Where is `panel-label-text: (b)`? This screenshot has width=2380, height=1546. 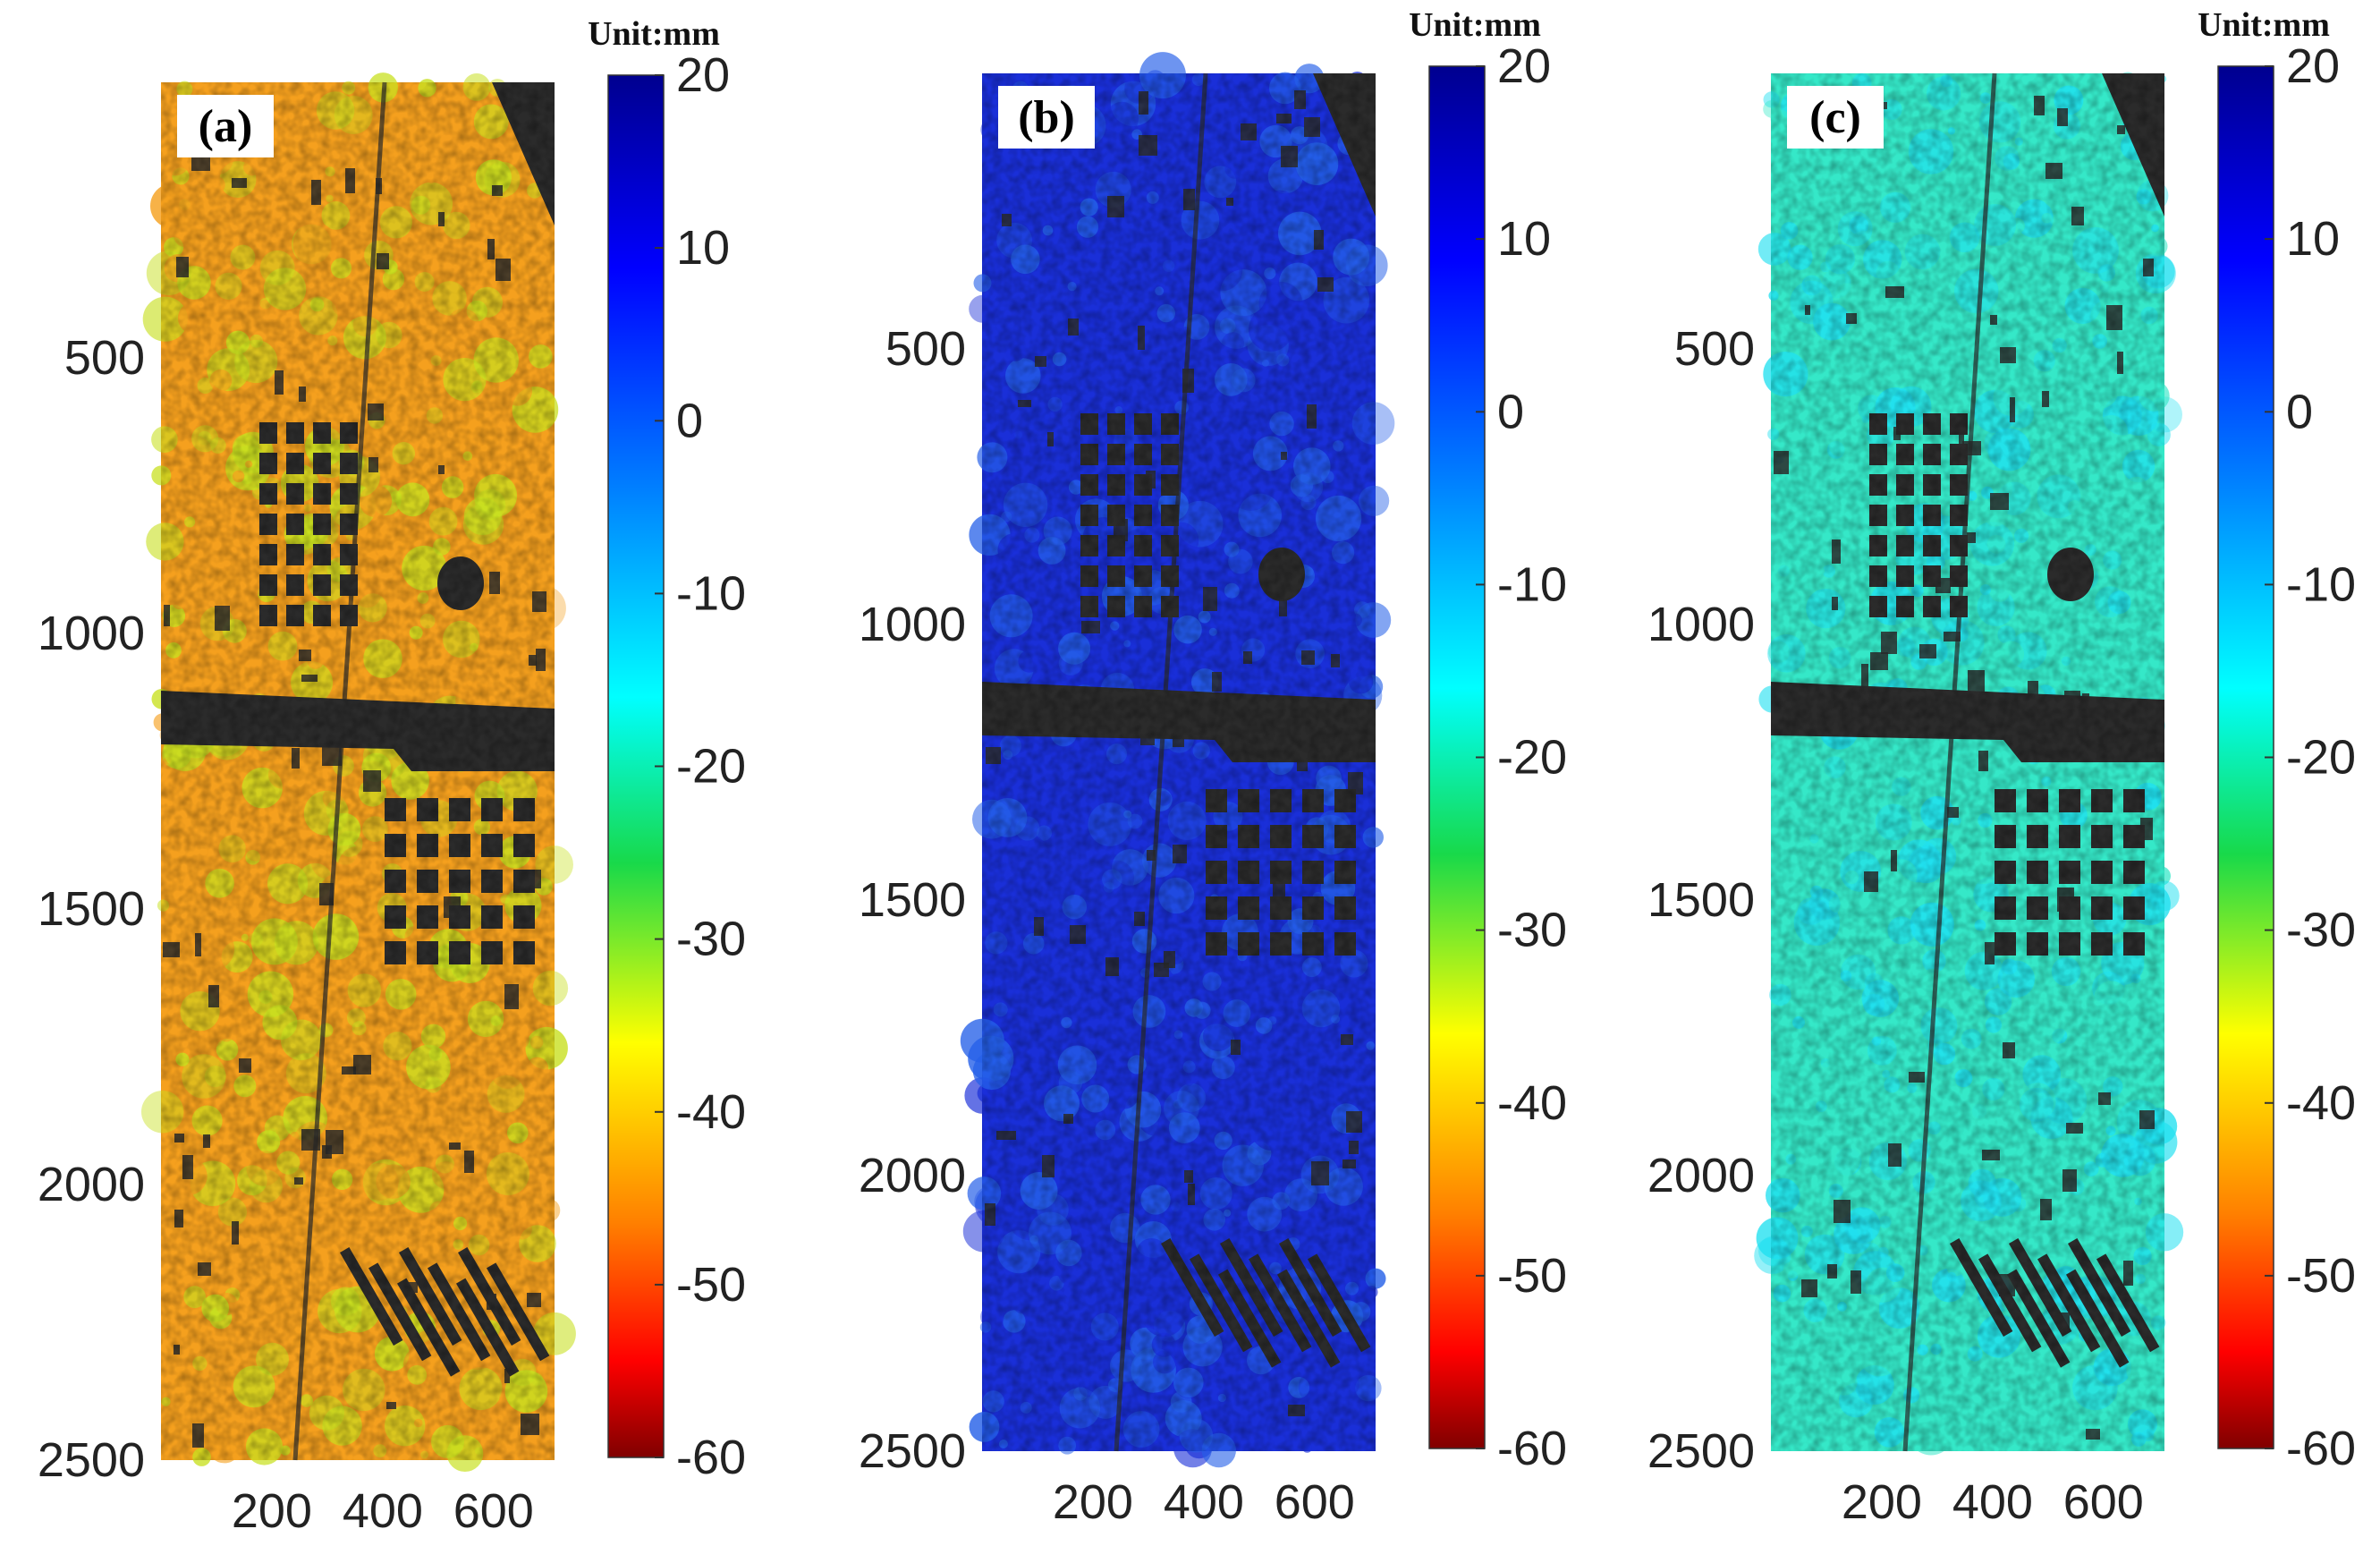
panel-label-text: (b) is located at coordinates (1046, 117).